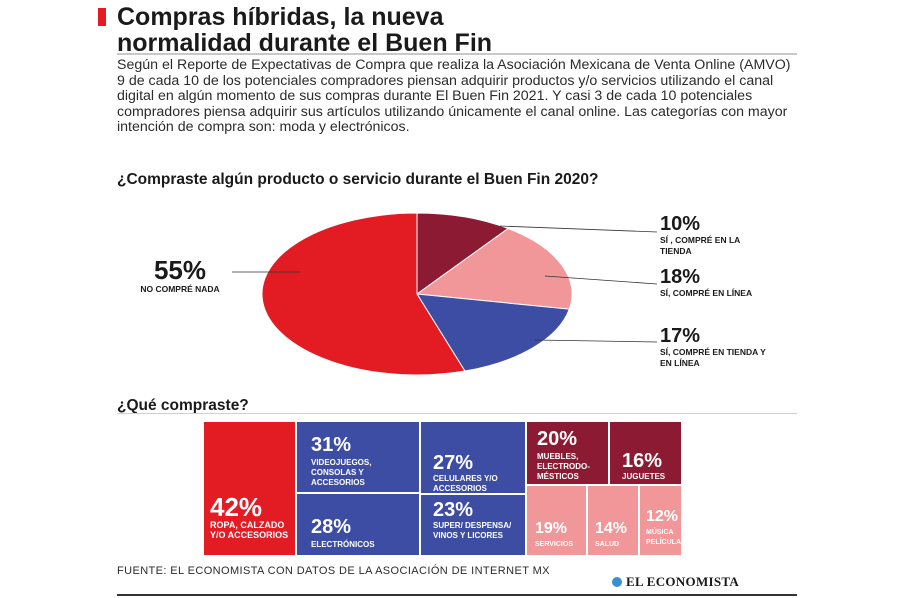 The height and width of the screenshot is (598, 898). Describe the element at coordinates (280, 17) in the screenshot. I see `title-line-1: Compras híbridas, la nueva` at that location.